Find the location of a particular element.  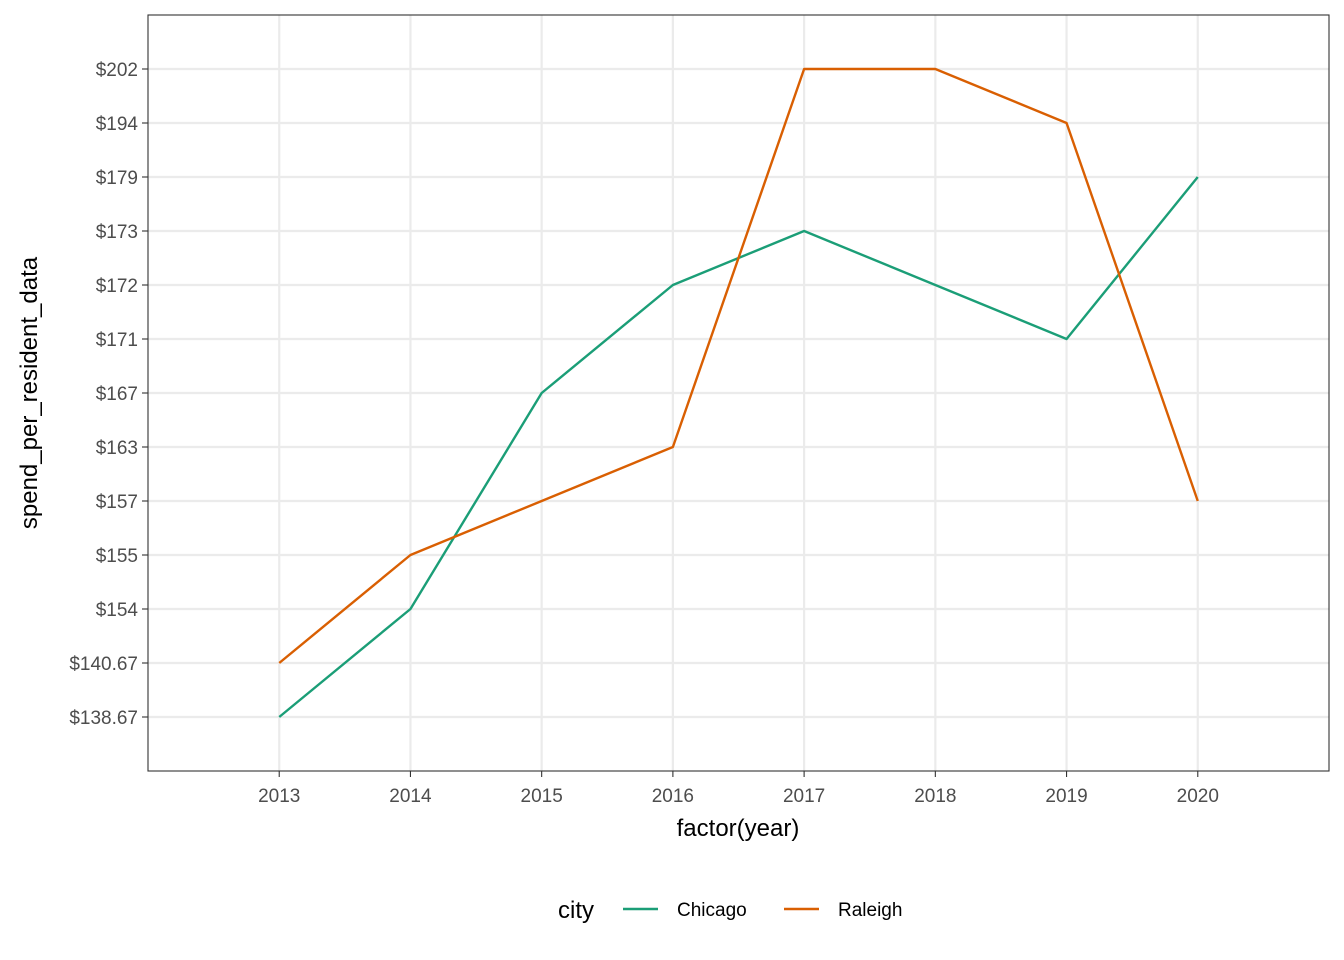

legend-label-raleigh: Raleigh is located at coordinates (870, 910).